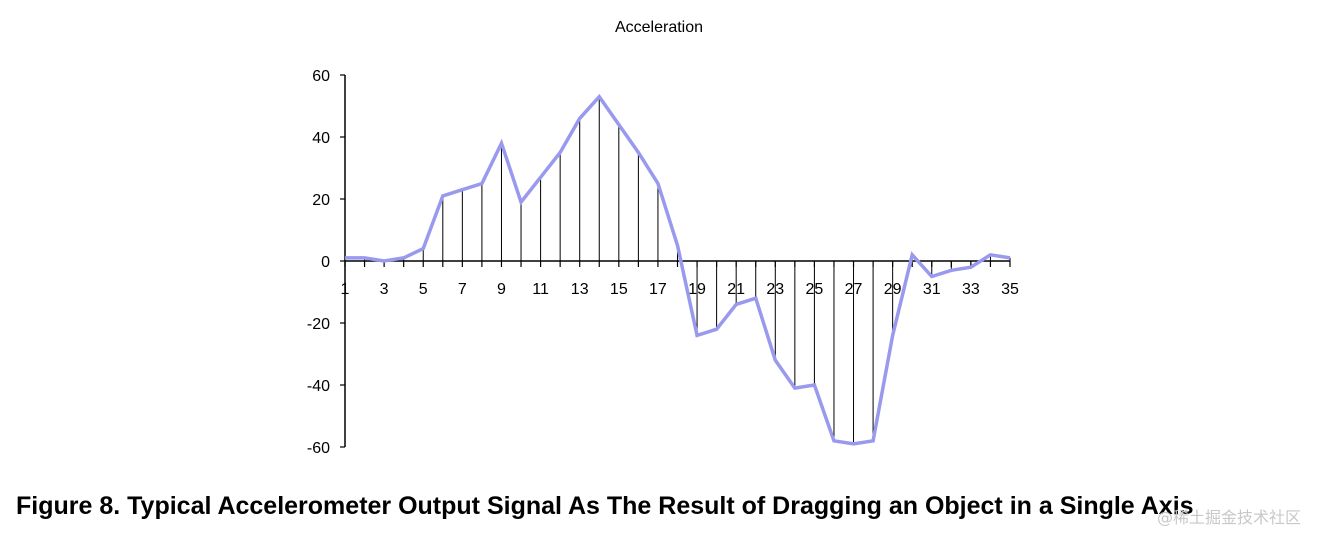  I want to click on x-tick-label: 15, so click(619, 289).